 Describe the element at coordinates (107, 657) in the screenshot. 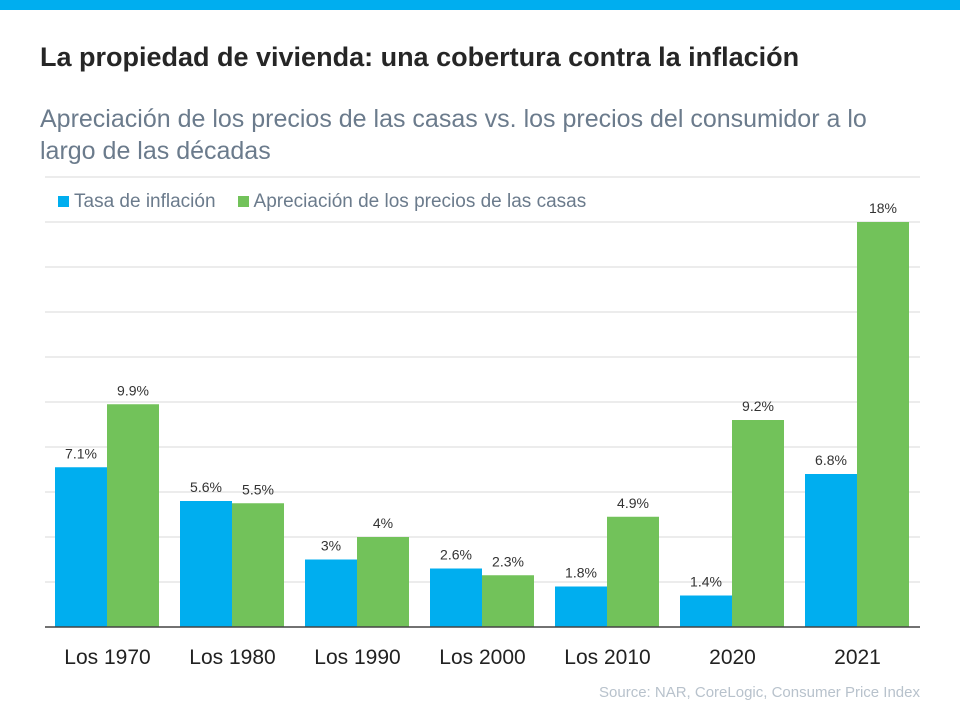

I see `x-tick-label: Los 1970` at that location.